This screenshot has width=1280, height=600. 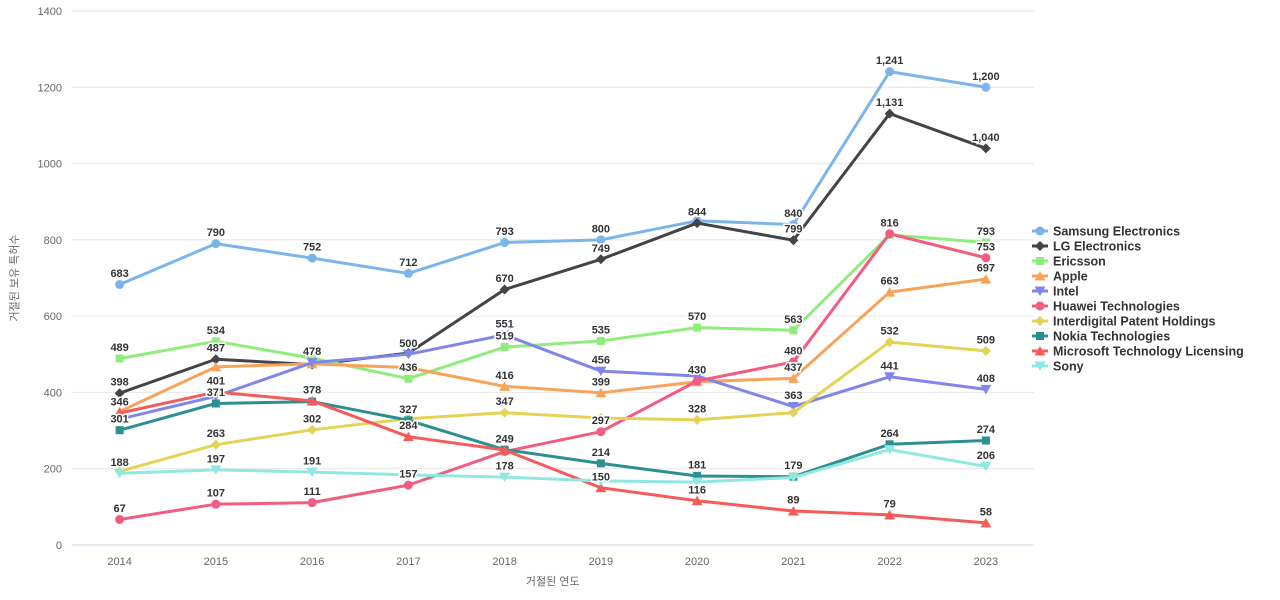 I want to click on point-interdigital-patent-holdings-2018, so click(x=504, y=412).